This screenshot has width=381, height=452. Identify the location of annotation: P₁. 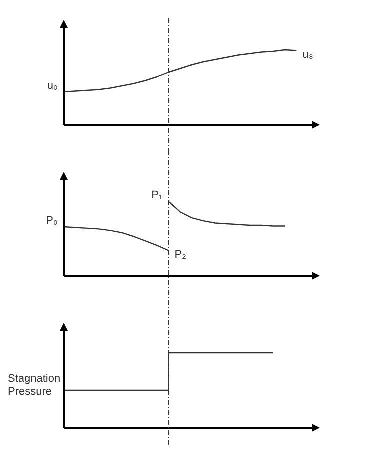
(157, 196).